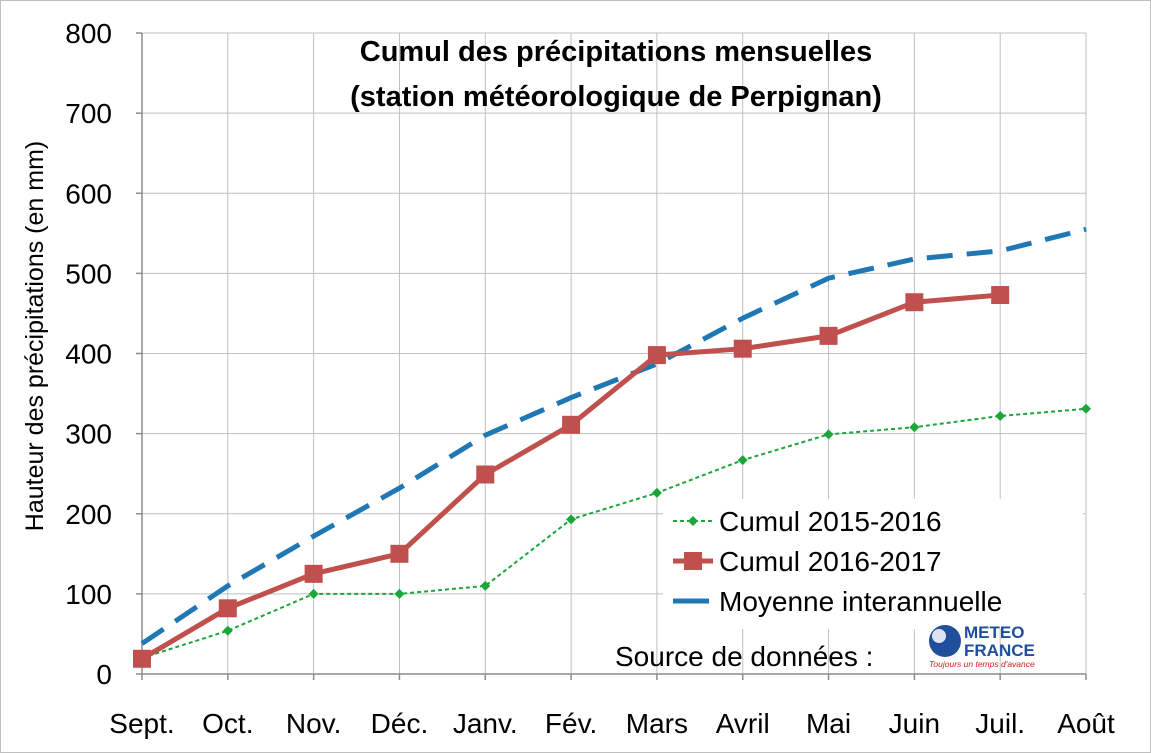 This screenshot has height=753, width=1151. I want to click on x-tick-label-9: Juin, so click(914, 723).